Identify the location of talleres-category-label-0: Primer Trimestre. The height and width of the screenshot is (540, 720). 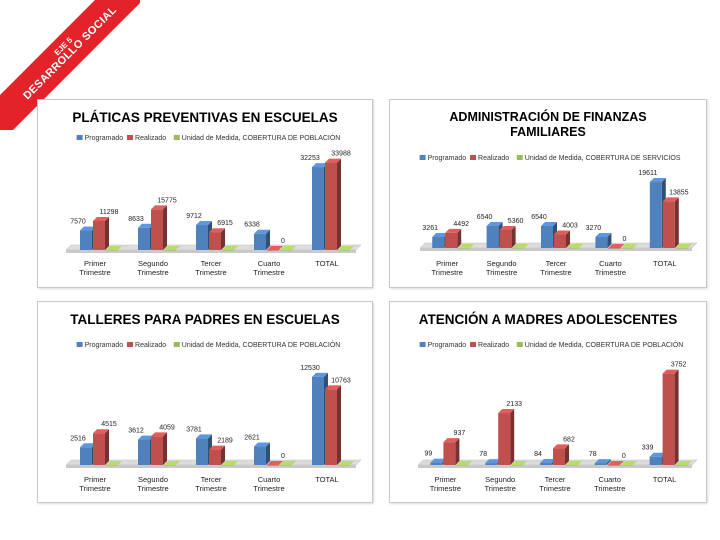
(94, 484).